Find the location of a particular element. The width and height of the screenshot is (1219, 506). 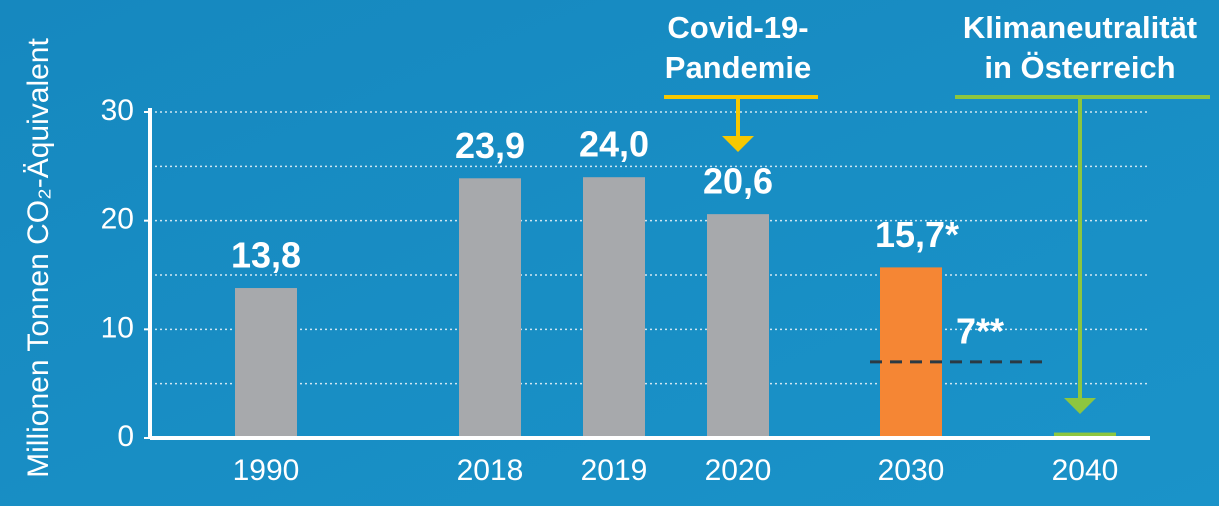

y-axis-label: Millionen Tonnen CO₂-Äquivalent is located at coordinates (38, 258).